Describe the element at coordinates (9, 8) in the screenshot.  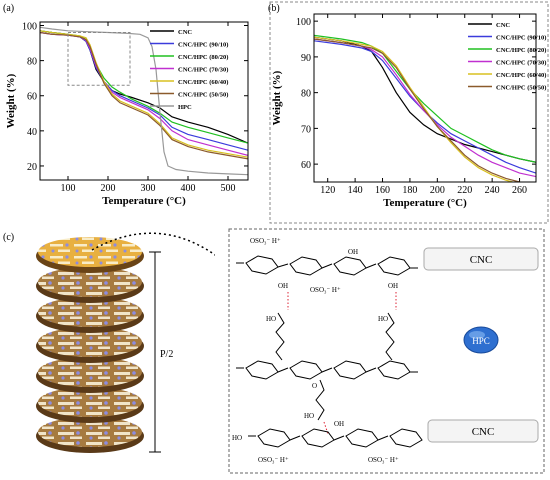
I see `panel-label-a: (a)` at that location.